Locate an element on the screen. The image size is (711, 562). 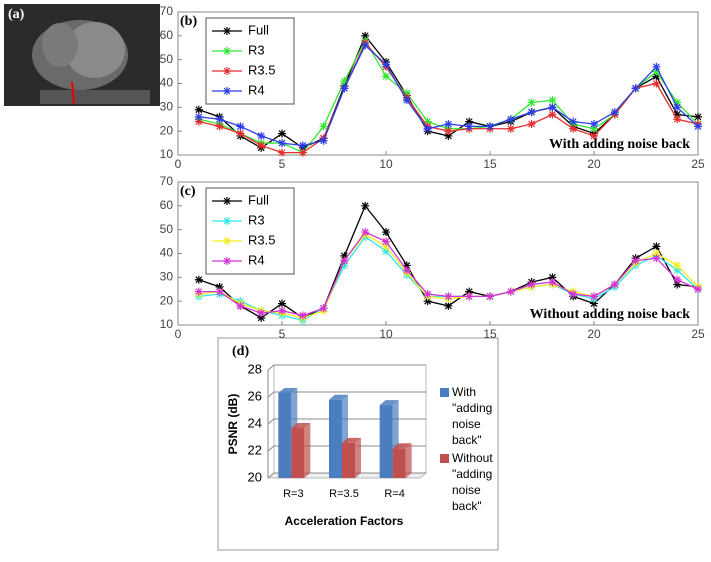
legend-swatch is located at coordinates (444, 458).